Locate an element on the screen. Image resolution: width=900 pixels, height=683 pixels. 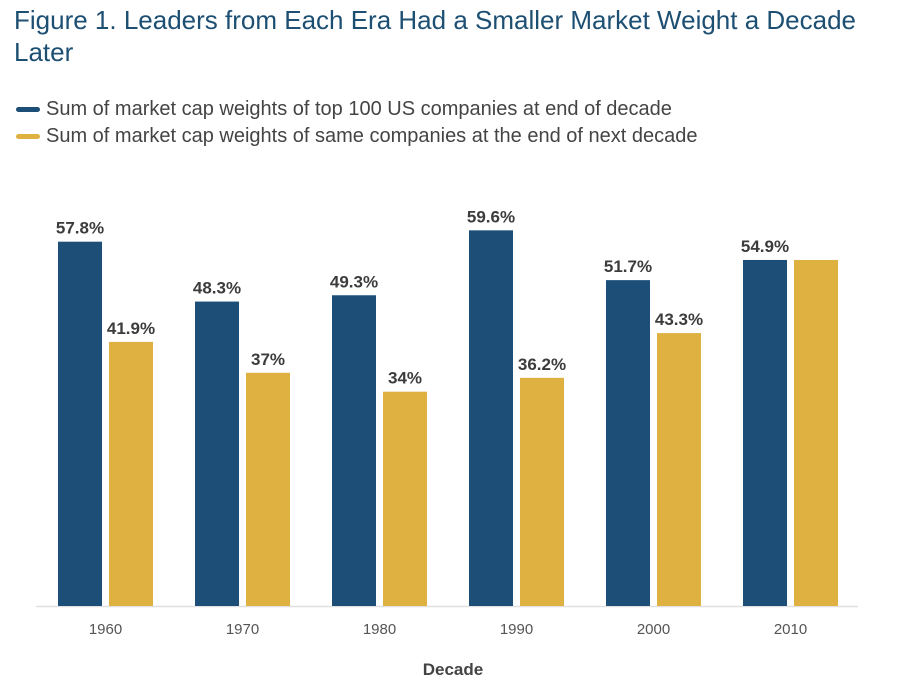
x-tick-label-1990: 1990 is located at coordinates (516, 629).